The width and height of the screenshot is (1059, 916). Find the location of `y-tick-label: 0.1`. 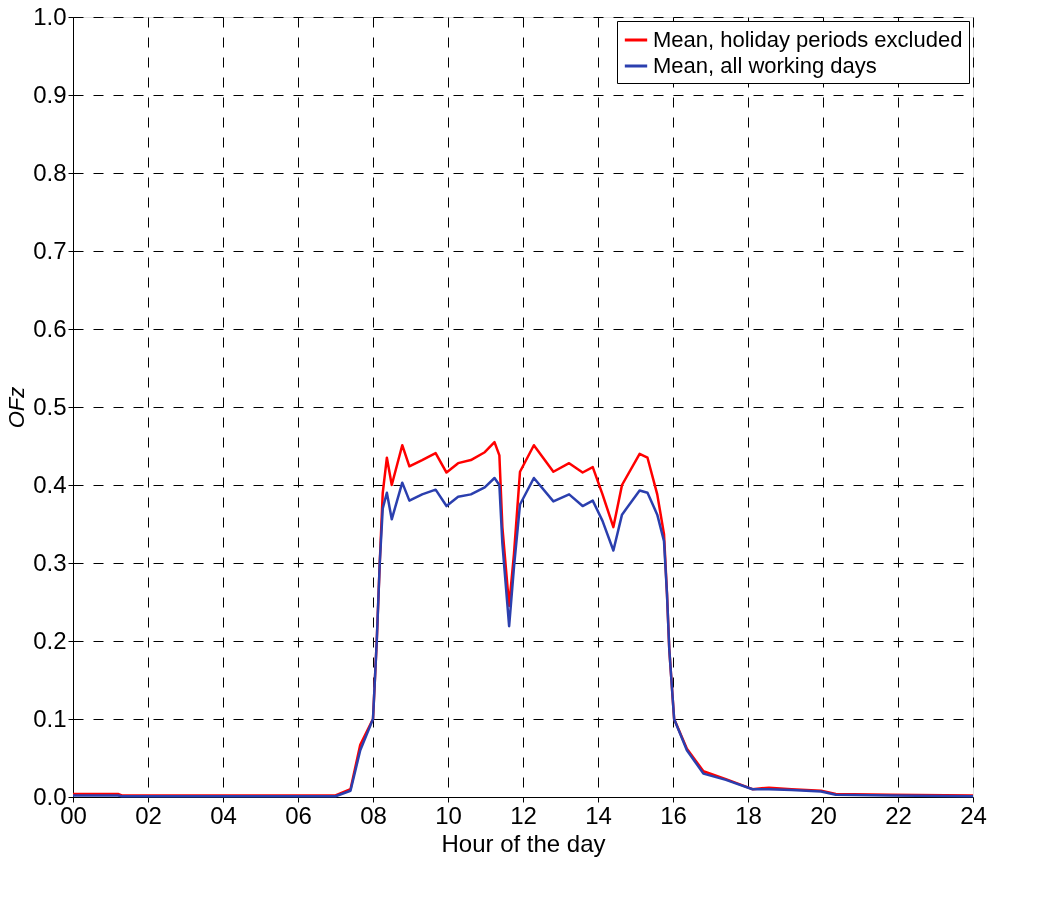

y-tick-label: 0.1 is located at coordinates (50, 718).